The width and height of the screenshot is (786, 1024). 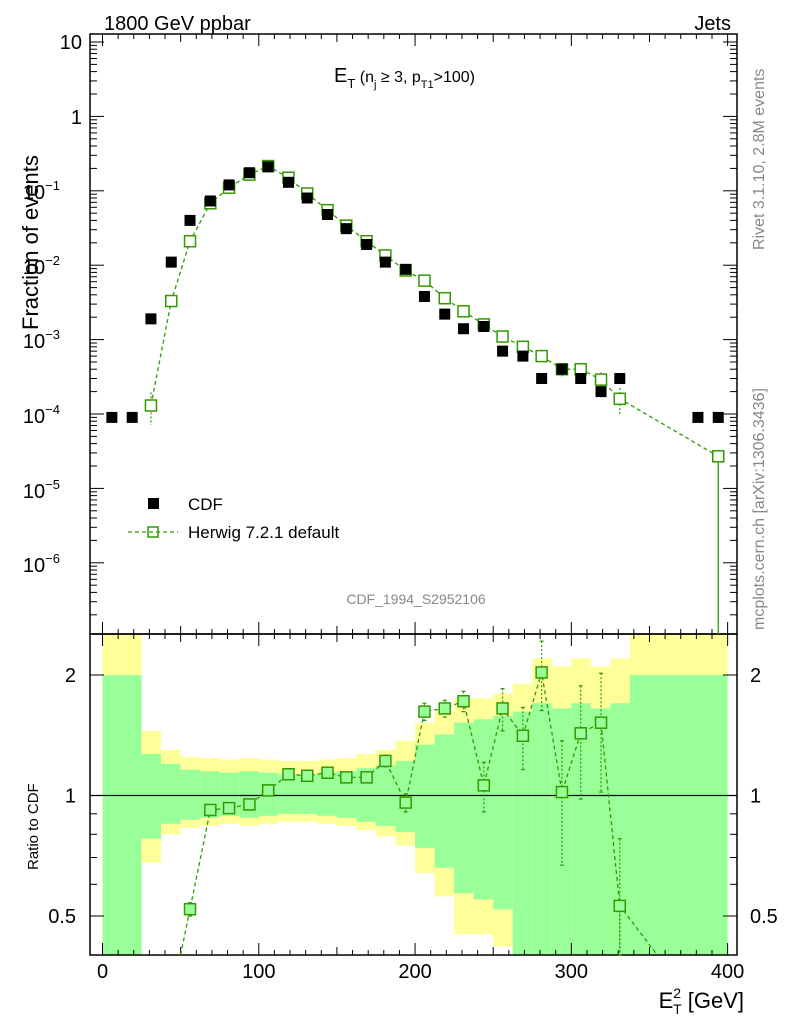 I want to click on ytick-label-1: 1, so click(x=76, y=118).